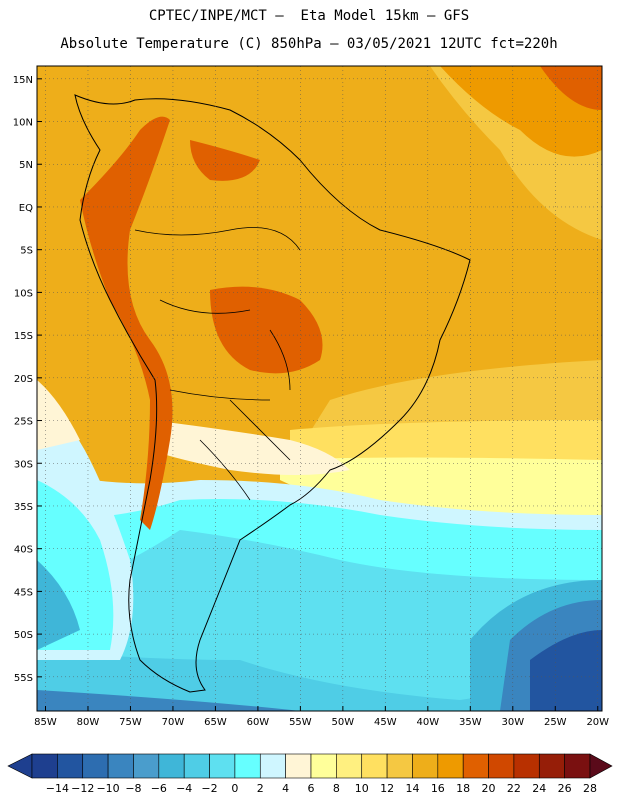 This screenshot has height=800, width=618. Describe the element at coordinates (412, 788) in the screenshot. I see `colorbar-label: 14` at that location.